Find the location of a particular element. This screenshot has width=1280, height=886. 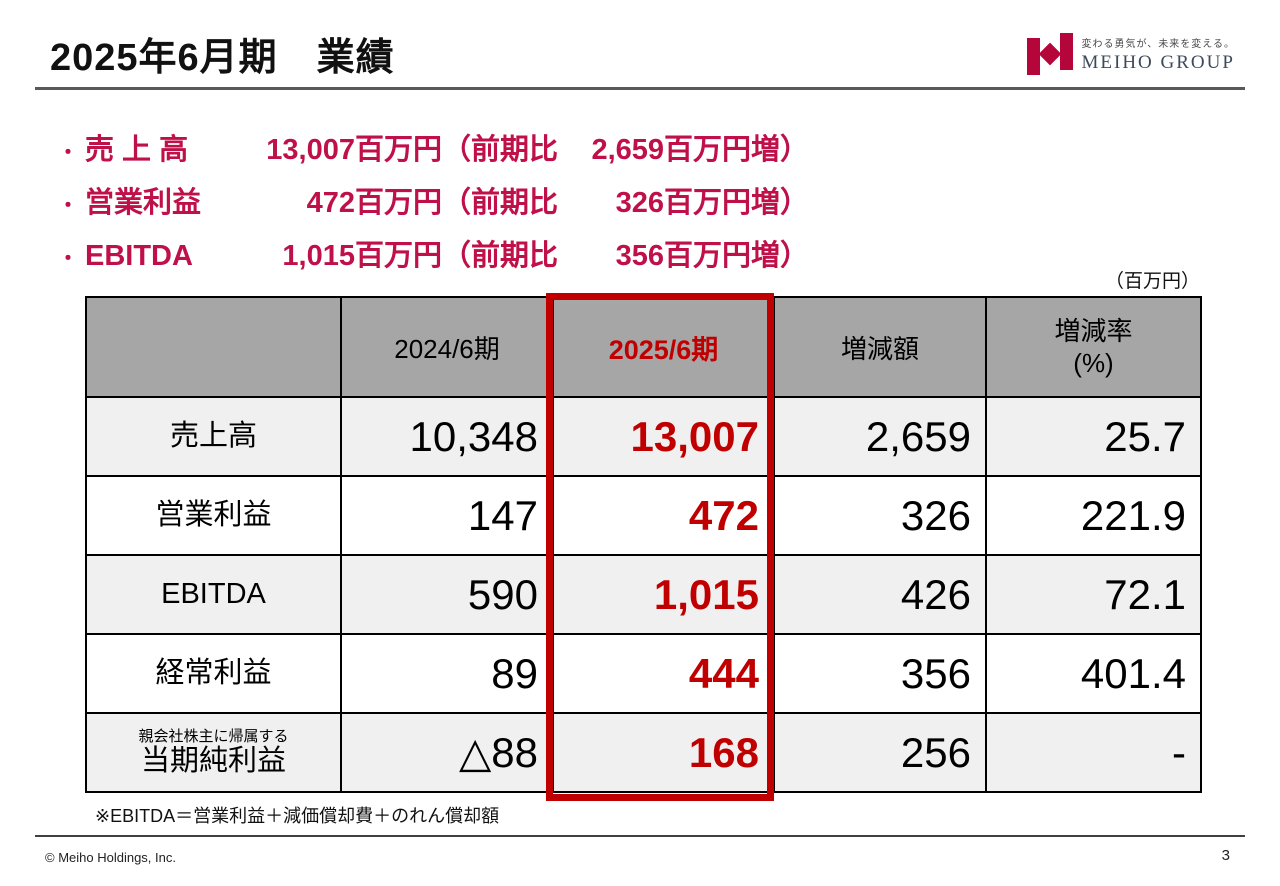

header-fy2024: 2024/6期 is located at coordinates (447, 347).